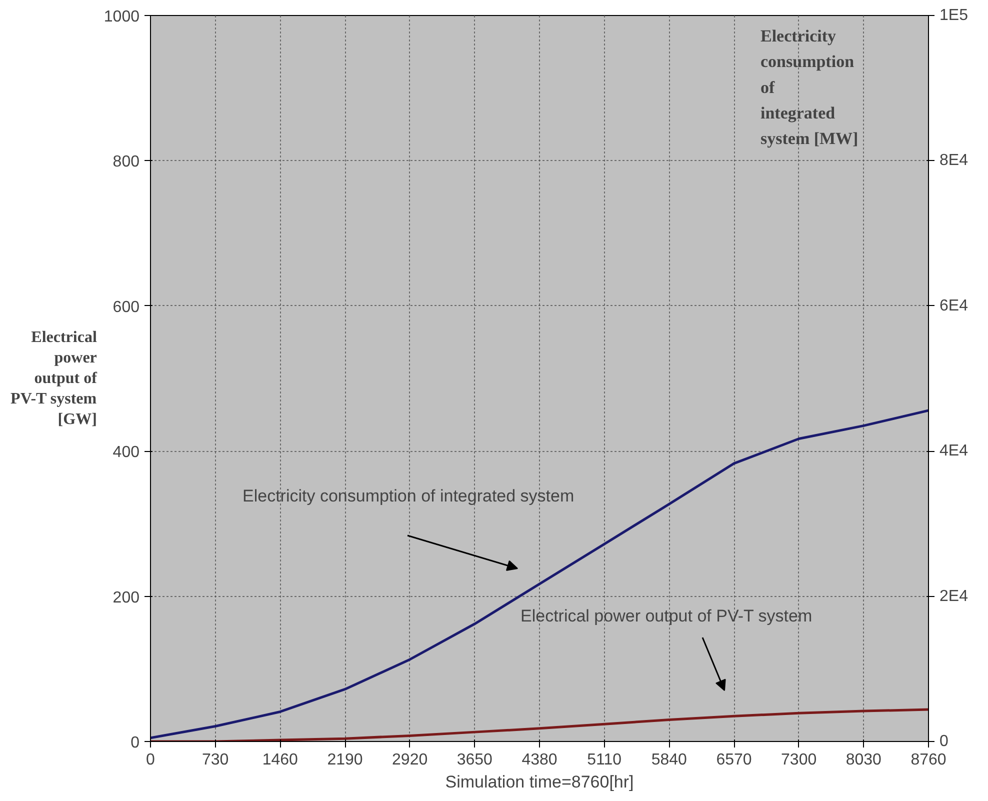  What do you see at coordinates (126, 162) in the screenshot?
I see `y-tick-label: 800` at bounding box center [126, 162].